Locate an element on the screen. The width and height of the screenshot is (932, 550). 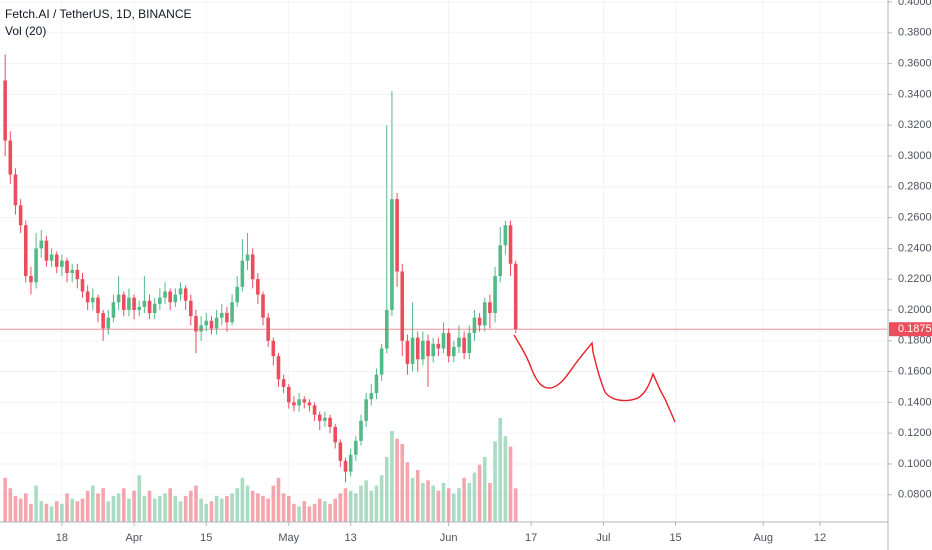
y-tick-label: 0.3200 is located at coordinates (915, 125).